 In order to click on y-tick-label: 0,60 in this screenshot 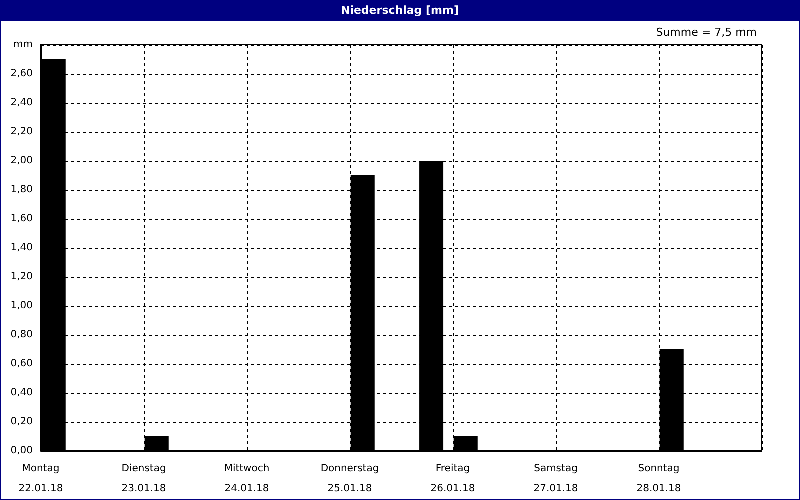, I will do `click(21, 364)`.